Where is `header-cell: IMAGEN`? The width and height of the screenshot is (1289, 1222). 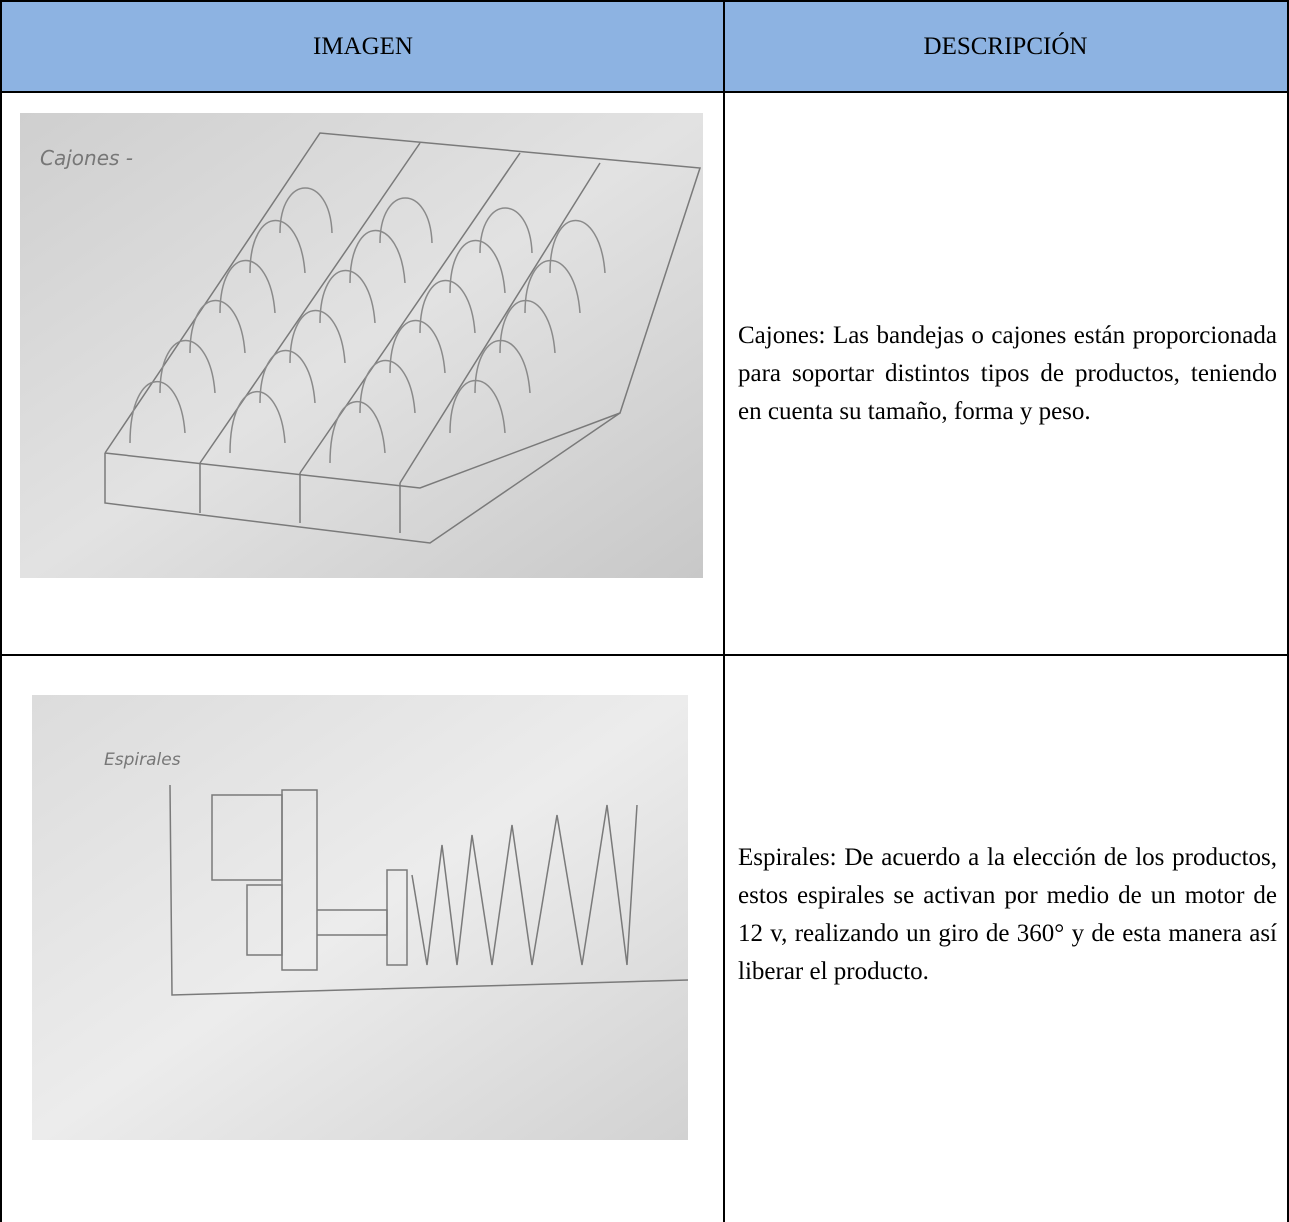
header-cell: IMAGEN is located at coordinates (363, 47).